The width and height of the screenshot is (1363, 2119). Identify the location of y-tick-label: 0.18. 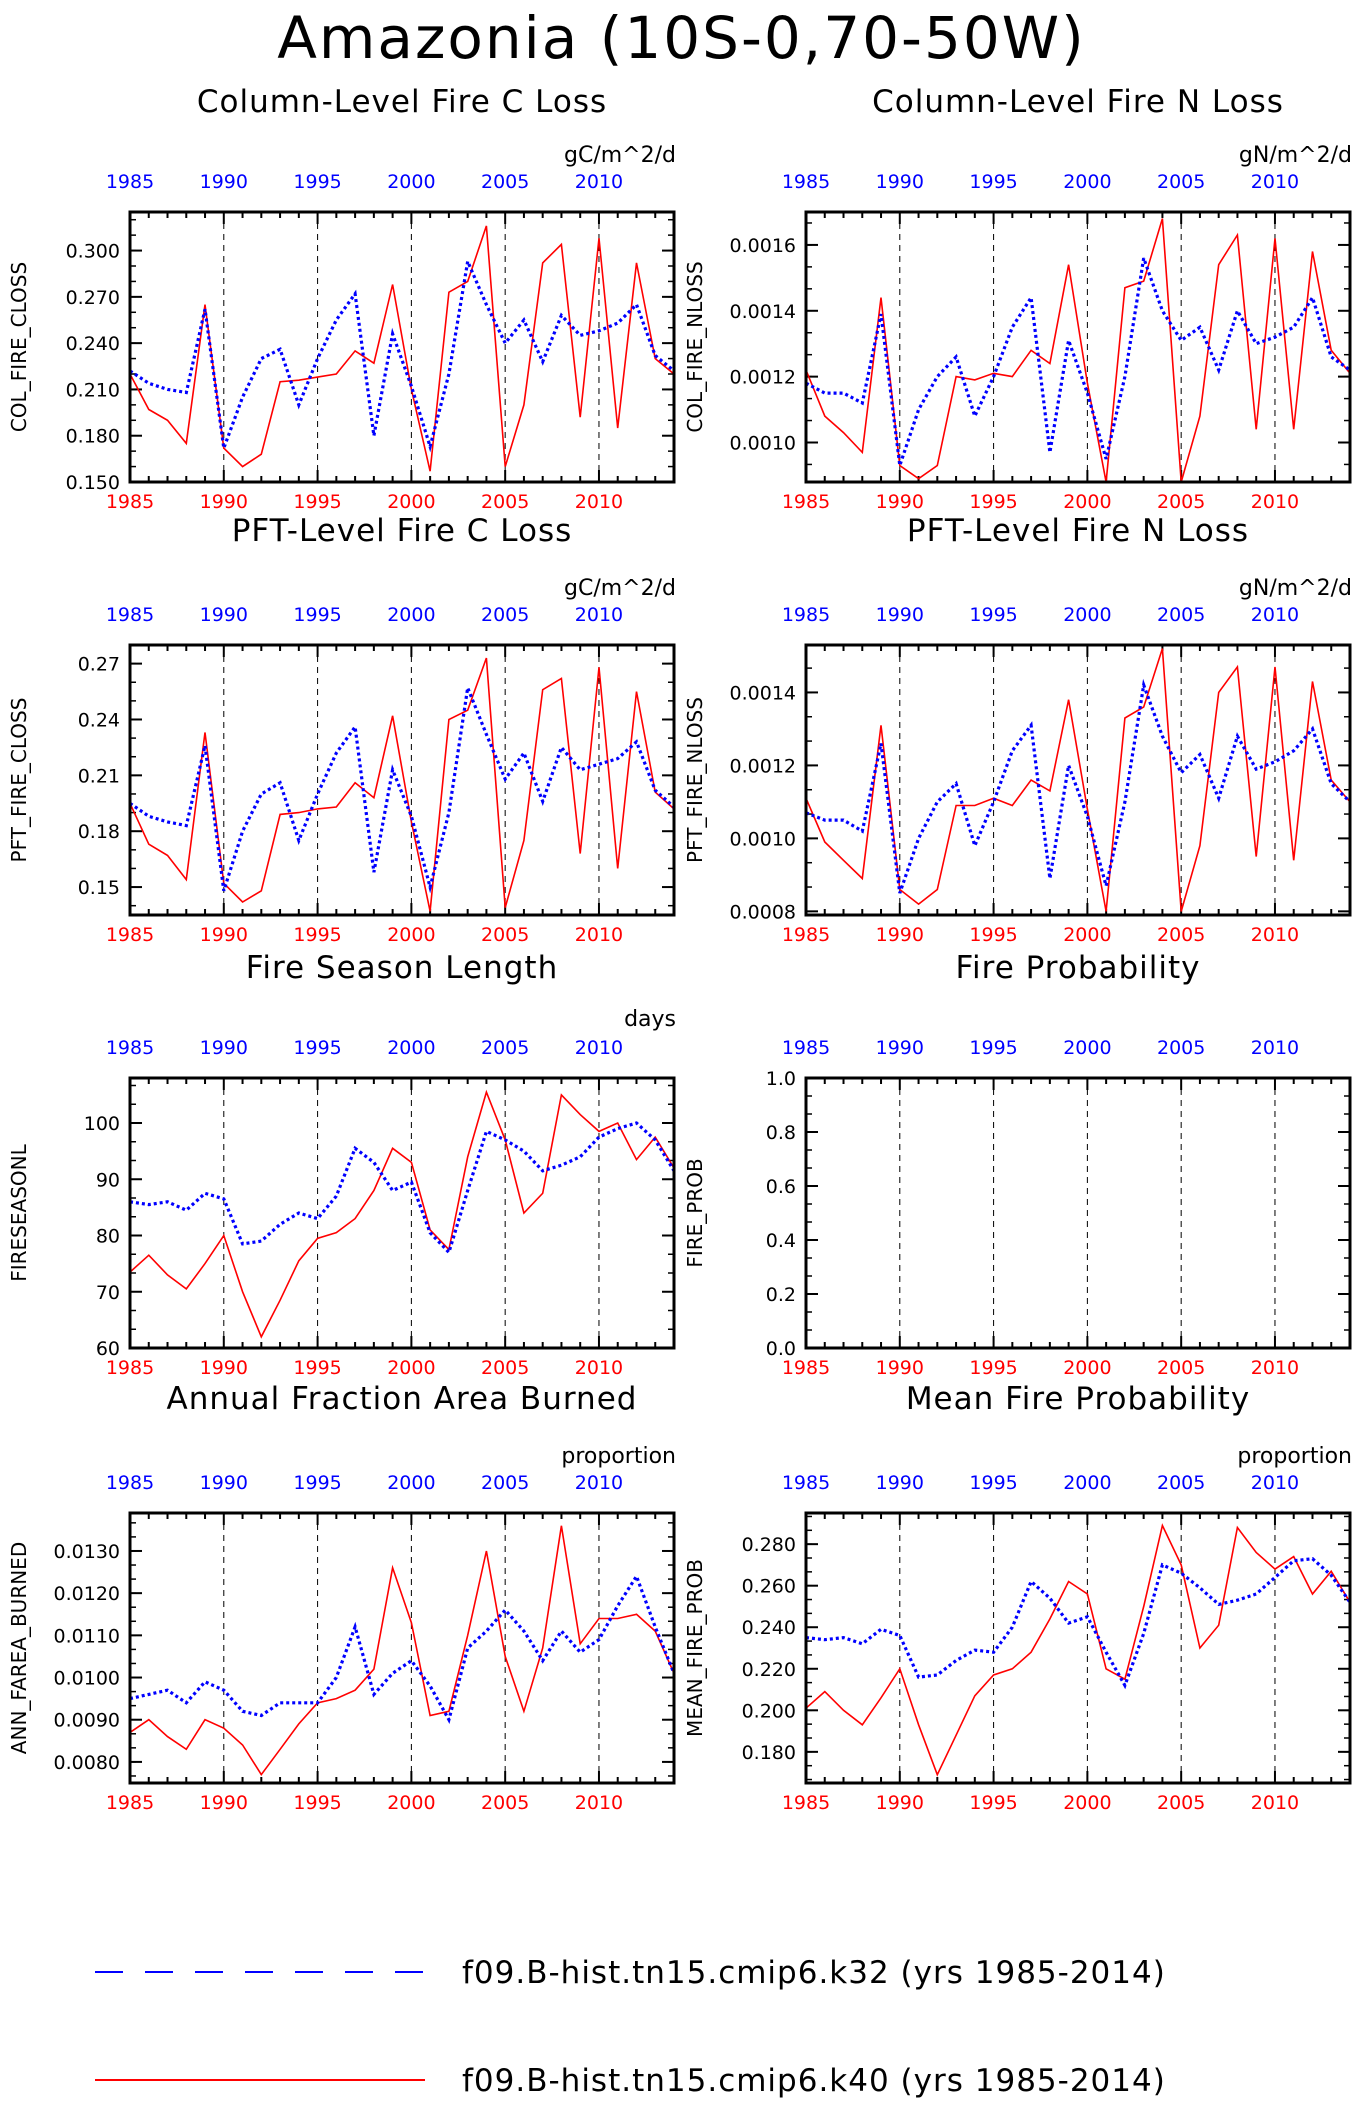
(99, 832).